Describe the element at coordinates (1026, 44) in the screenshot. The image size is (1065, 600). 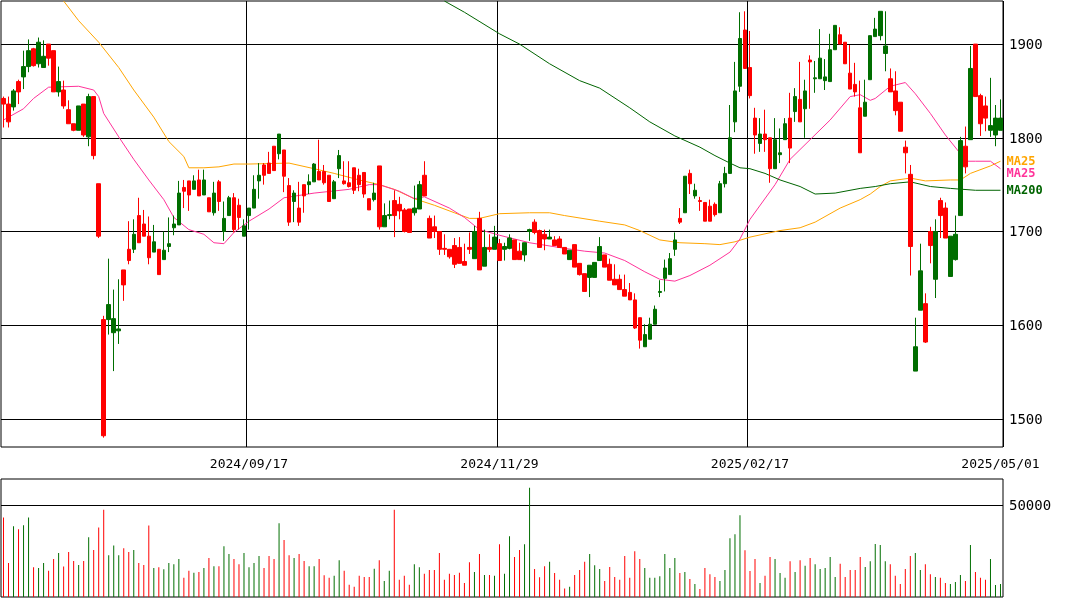
I see `y-tick-label: 1900` at that location.